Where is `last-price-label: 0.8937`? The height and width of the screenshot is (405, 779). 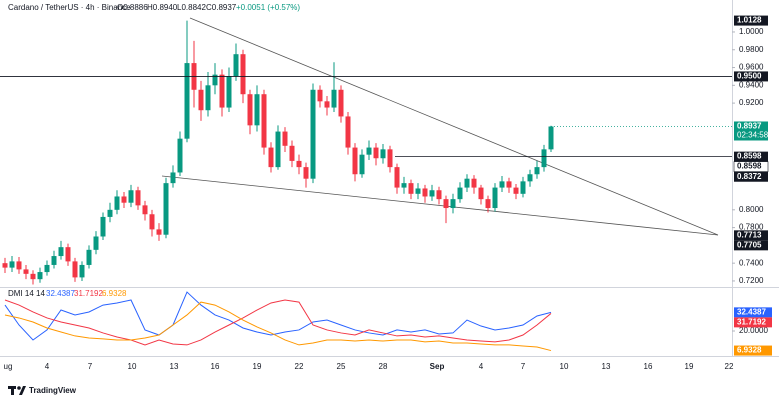 last-price-label: 0.8937 is located at coordinates (749, 126).